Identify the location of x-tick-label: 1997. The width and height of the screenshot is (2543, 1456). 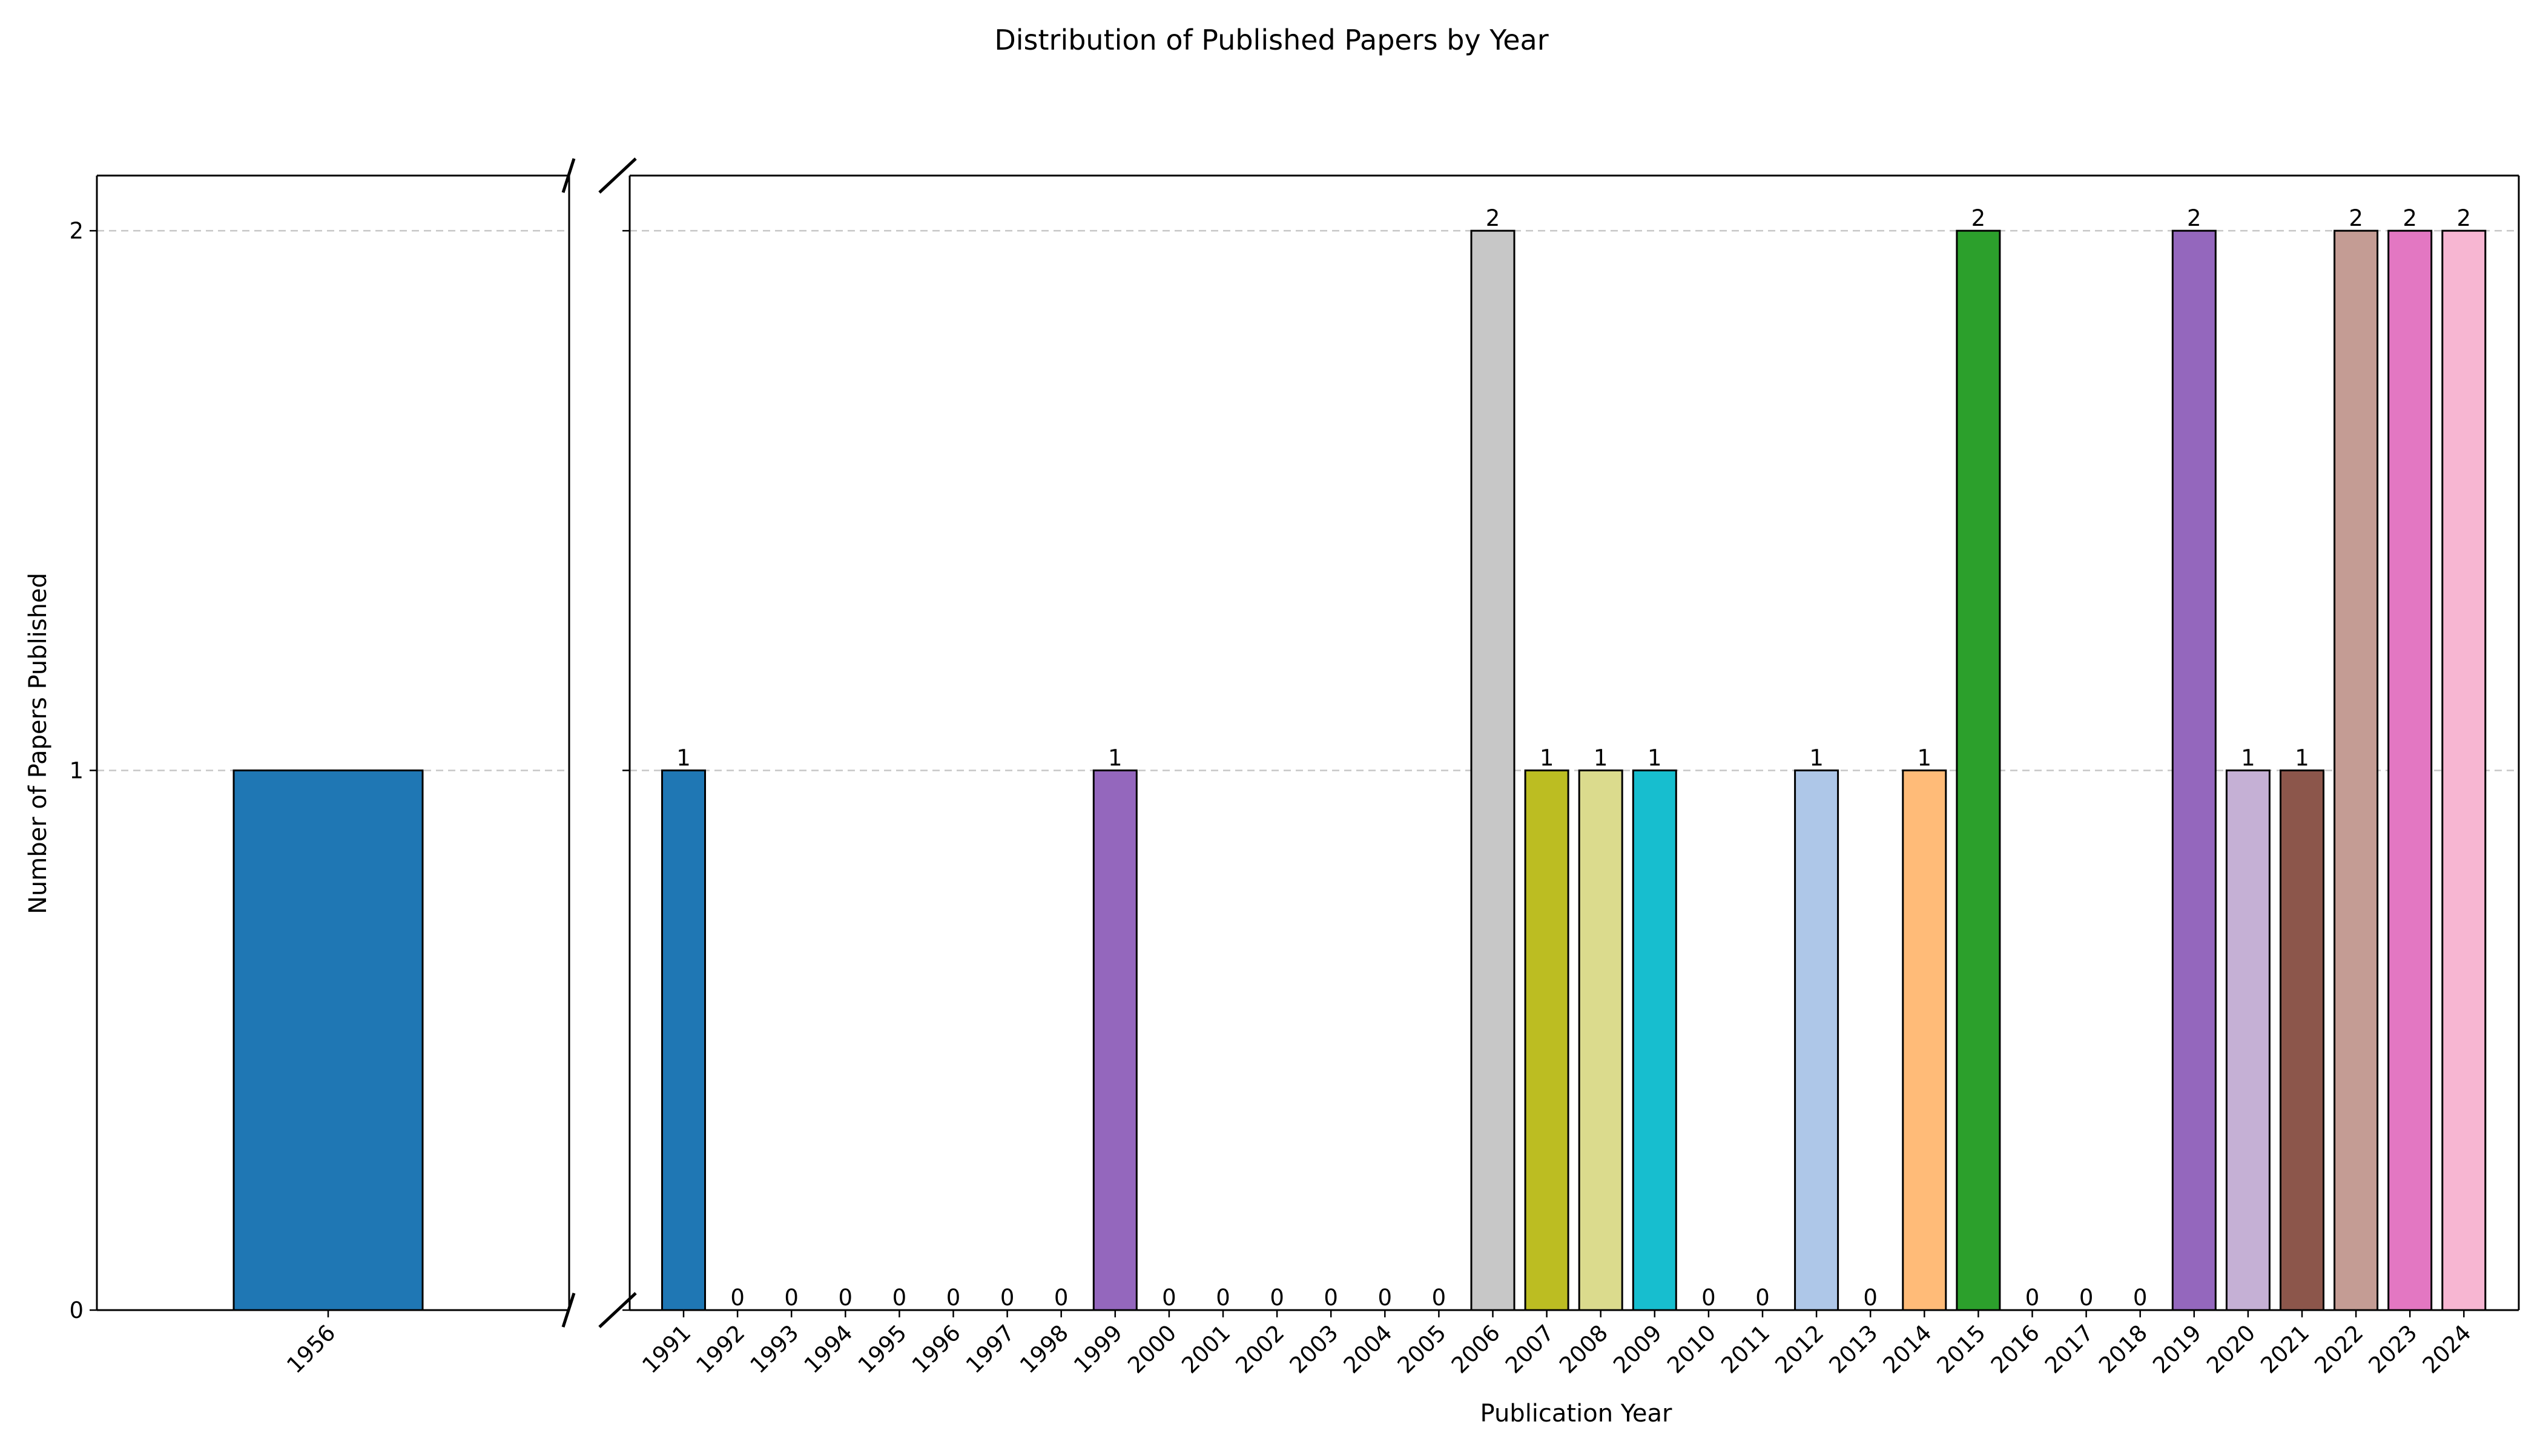
(990, 1349).